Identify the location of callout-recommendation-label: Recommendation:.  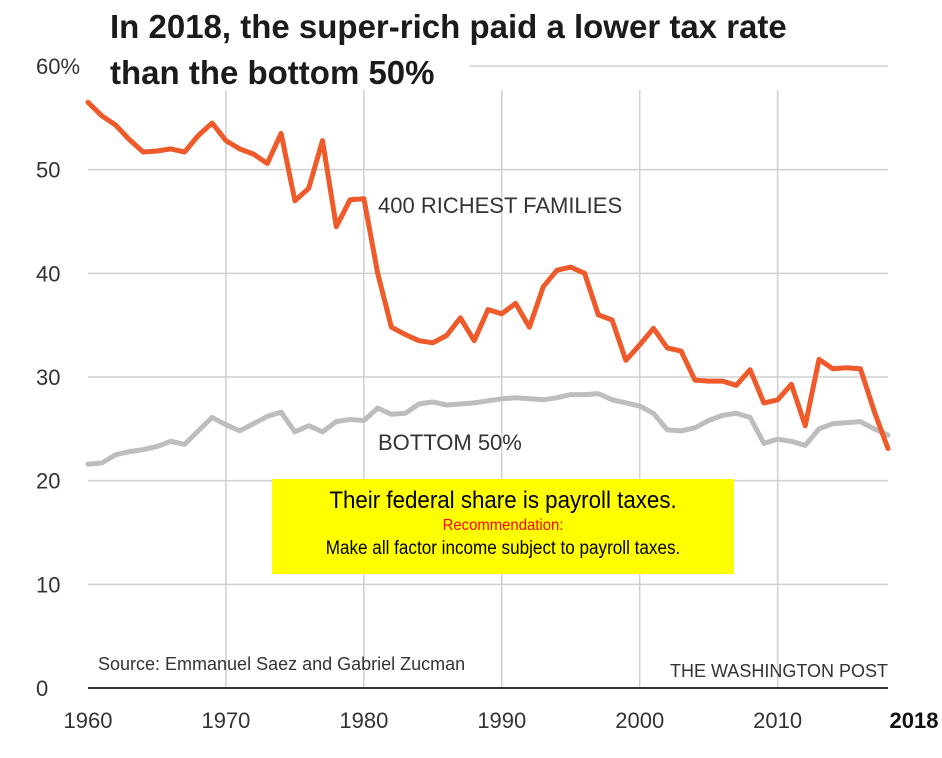
(503, 525).